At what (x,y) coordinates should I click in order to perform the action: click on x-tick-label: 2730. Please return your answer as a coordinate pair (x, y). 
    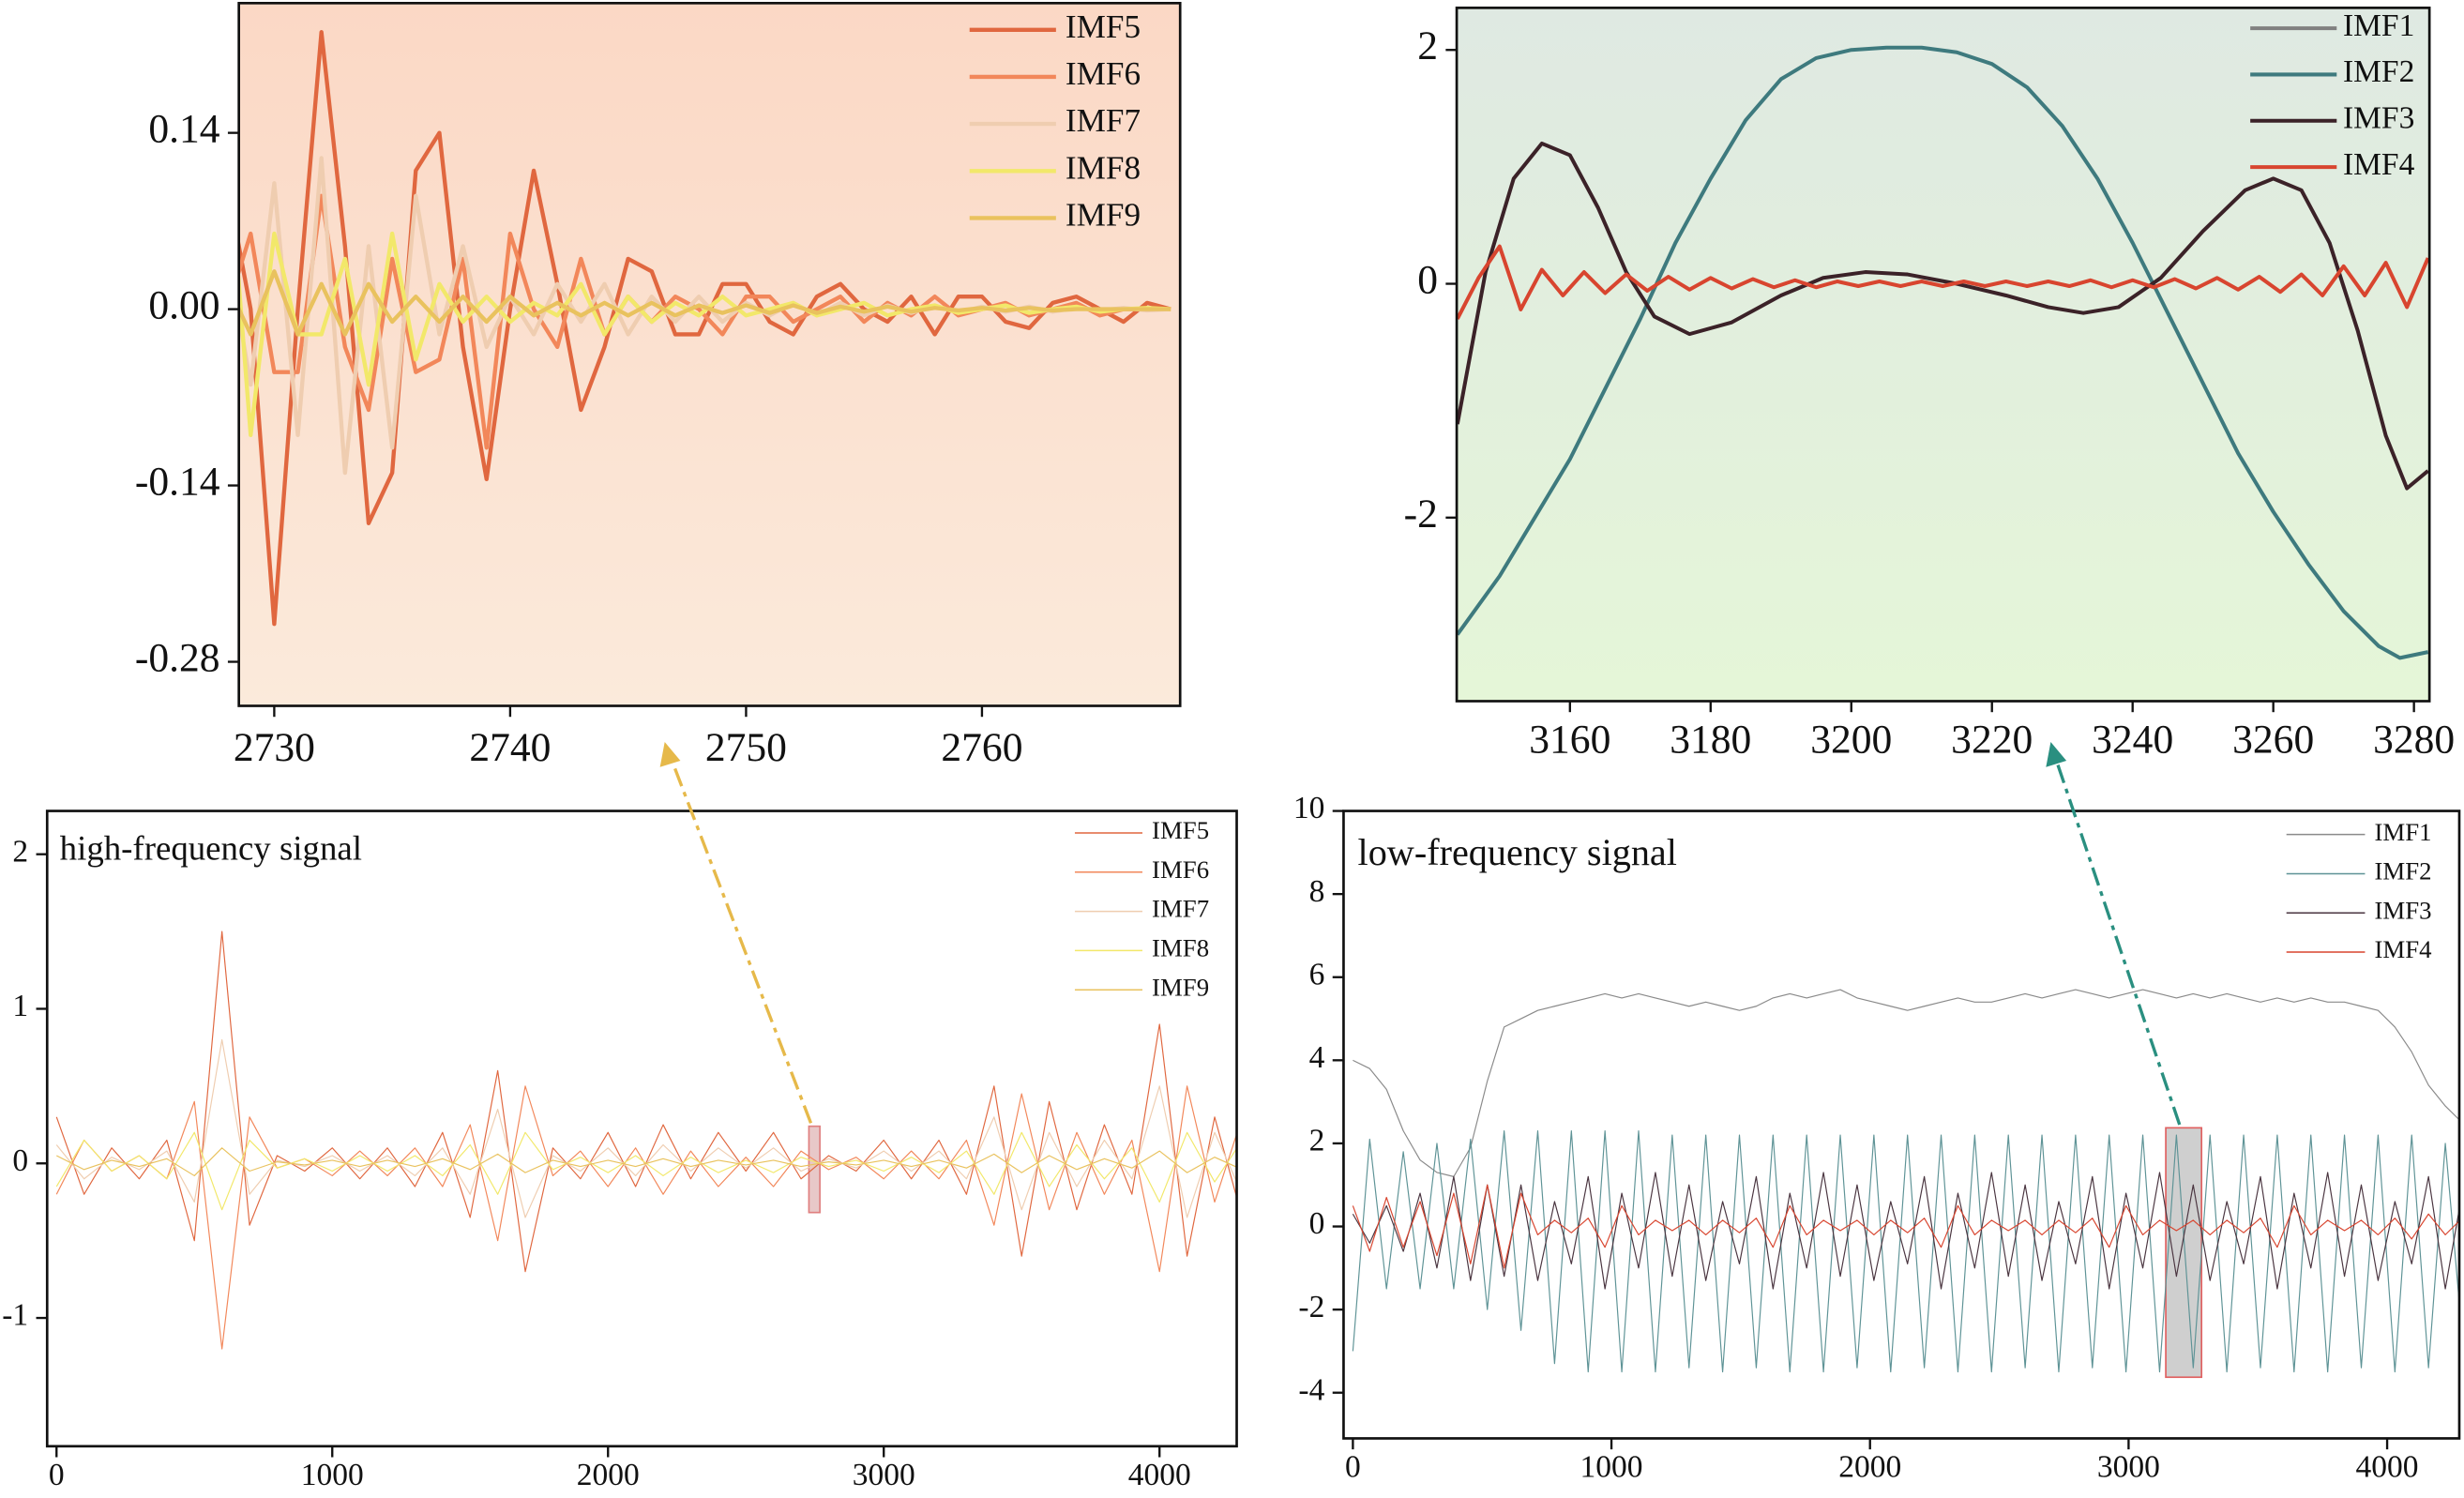
    Looking at the image, I should click on (274, 747).